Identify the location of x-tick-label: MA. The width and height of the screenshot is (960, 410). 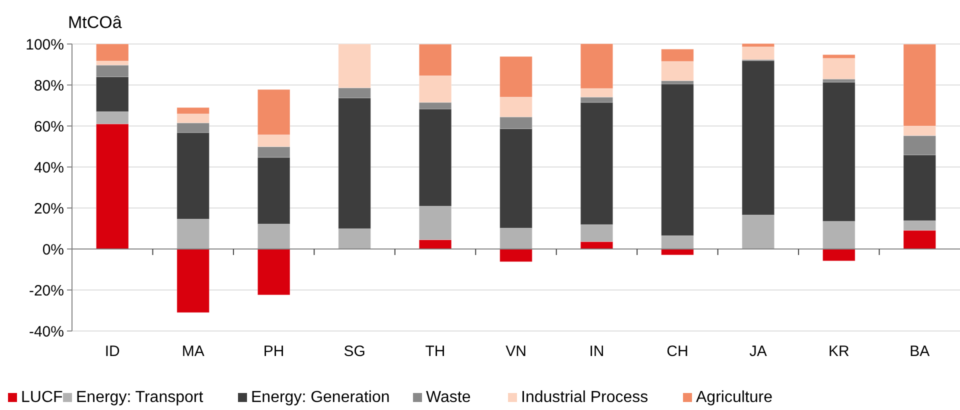
(193, 351).